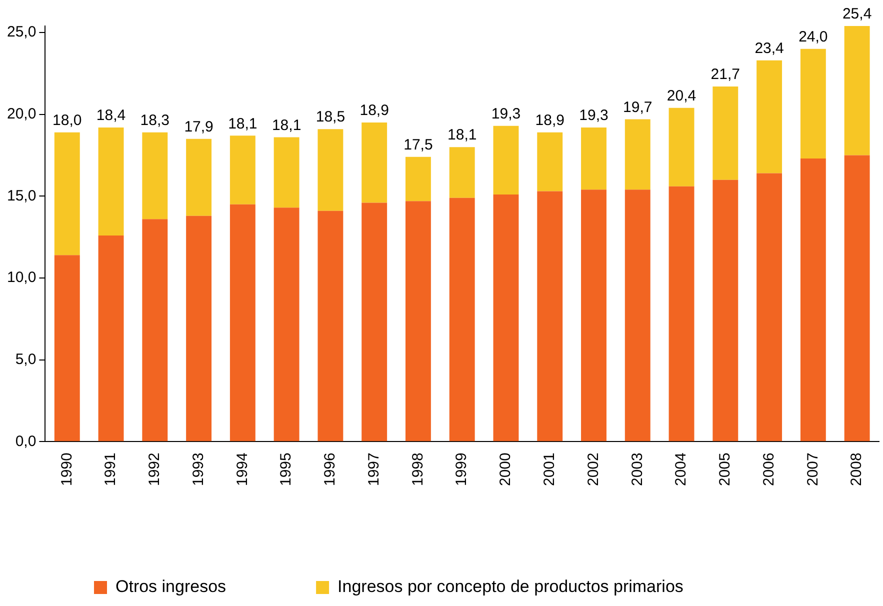 The image size is (883, 606). What do you see at coordinates (417, 469) in the screenshot?
I see `x-tick-label: 1998` at bounding box center [417, 469].